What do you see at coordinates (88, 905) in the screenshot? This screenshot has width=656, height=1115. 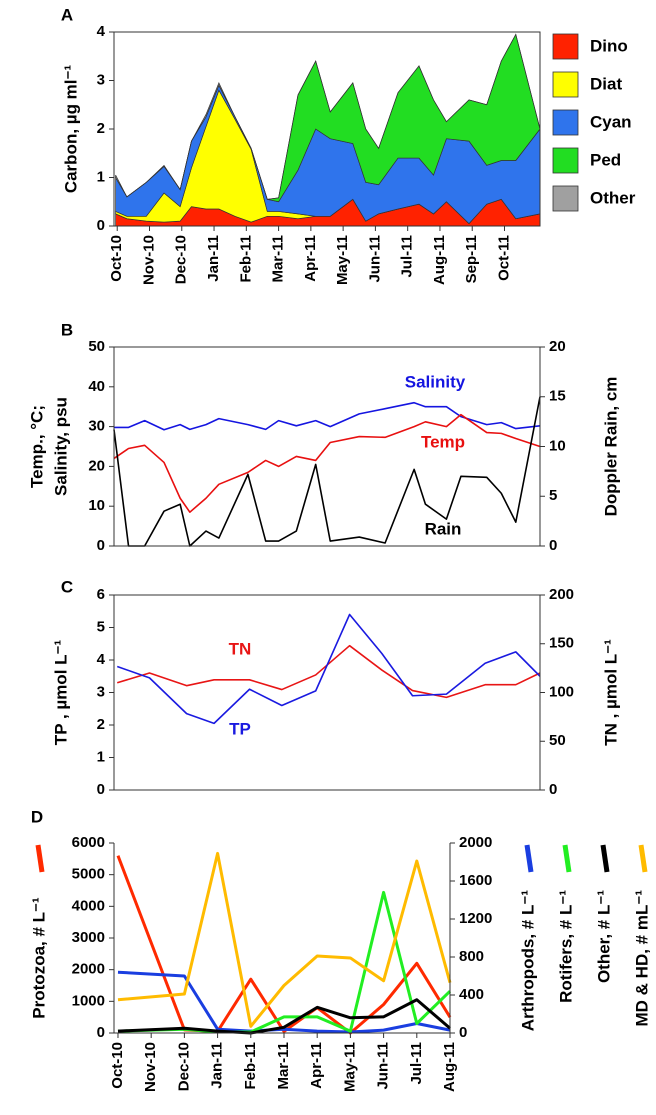 I see `y-tick-label: 4000` at bounding box center [88, 905].